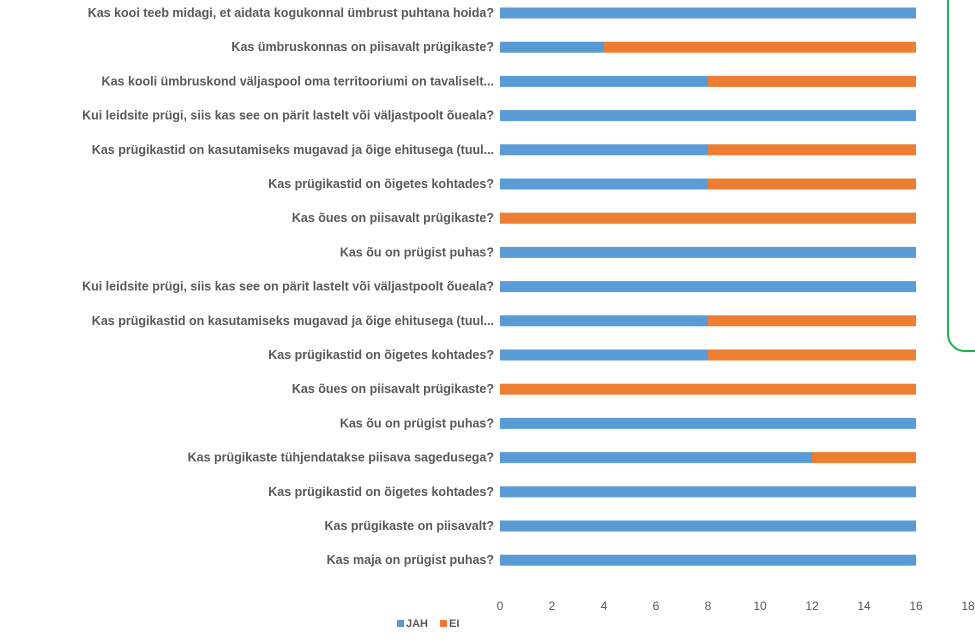 The width and height of the screenshot is (975, 639). What do you see at coordinates (968, 606) in the screenshot?
I see `x-tick-label: 18` at bounding box center [968, 606].